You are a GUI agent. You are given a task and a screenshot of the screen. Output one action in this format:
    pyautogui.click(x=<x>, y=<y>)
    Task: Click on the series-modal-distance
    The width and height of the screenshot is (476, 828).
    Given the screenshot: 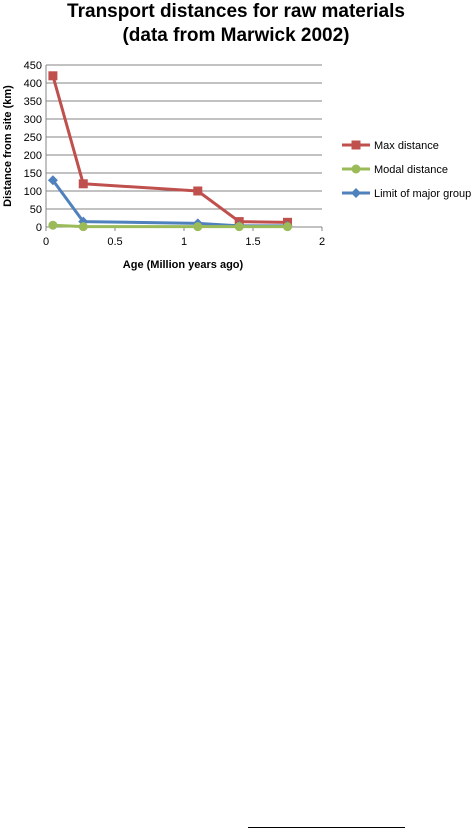 What is the action you would take?
    pyautogui.click(x=170, y=226)
    